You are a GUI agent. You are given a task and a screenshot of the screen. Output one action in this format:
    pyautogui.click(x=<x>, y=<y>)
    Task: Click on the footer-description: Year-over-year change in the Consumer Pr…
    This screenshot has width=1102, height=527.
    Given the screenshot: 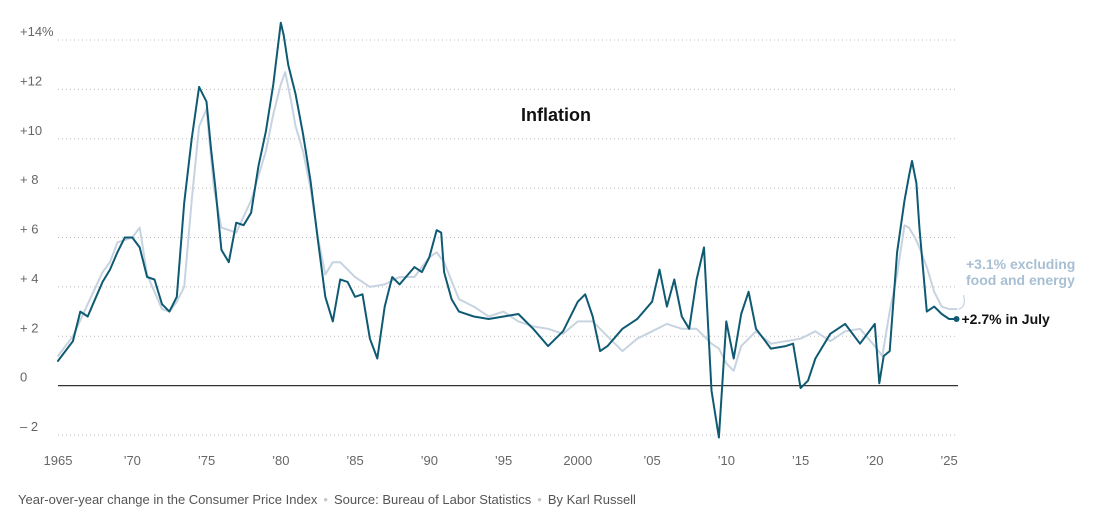 What is the action you would take?
    pyautogui.click(x=168, y=499)
    